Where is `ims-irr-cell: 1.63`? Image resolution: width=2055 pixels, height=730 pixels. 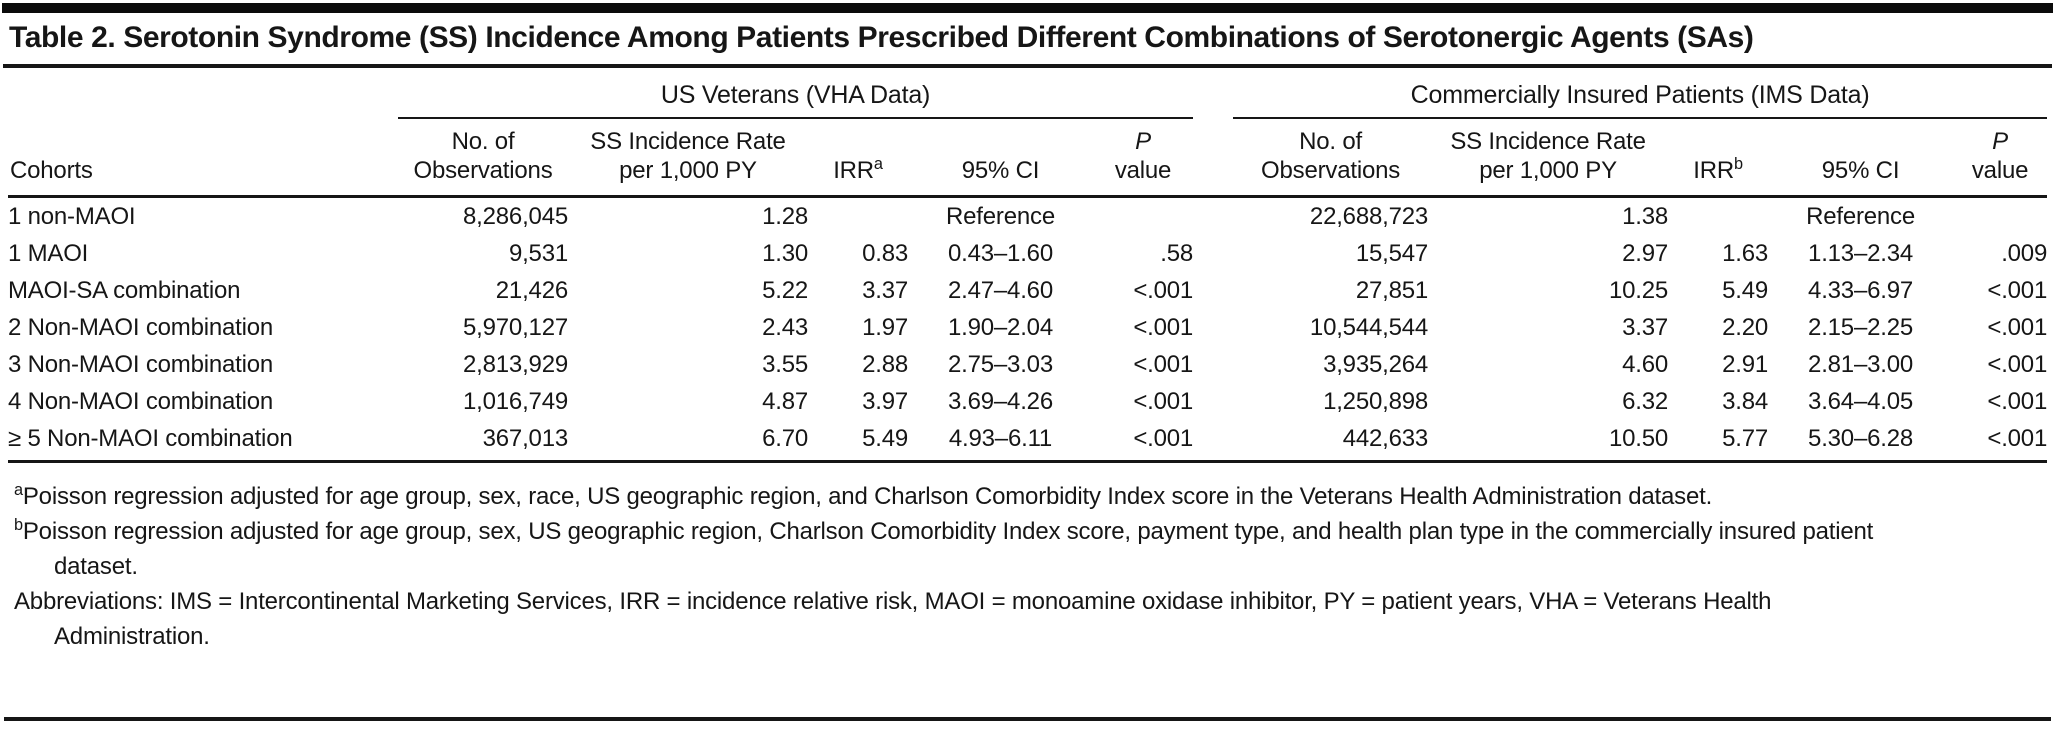
ims-irr-cell: 1.63 is located at coordinates (1745, 253).